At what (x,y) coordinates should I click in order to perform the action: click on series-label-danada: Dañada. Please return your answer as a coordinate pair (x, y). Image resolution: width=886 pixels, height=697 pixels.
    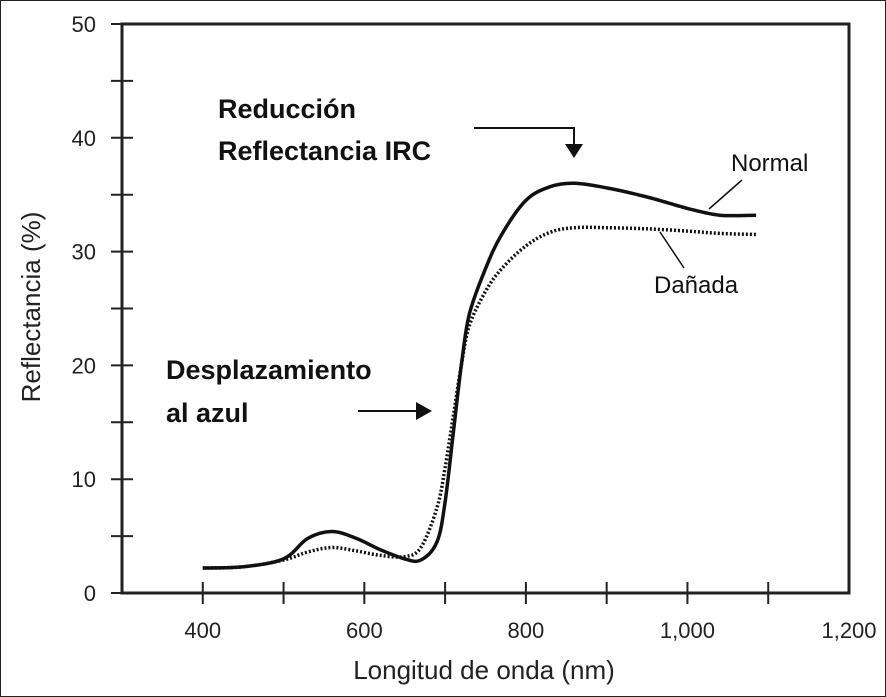
    Looking at the image, I should click on (696, 285).